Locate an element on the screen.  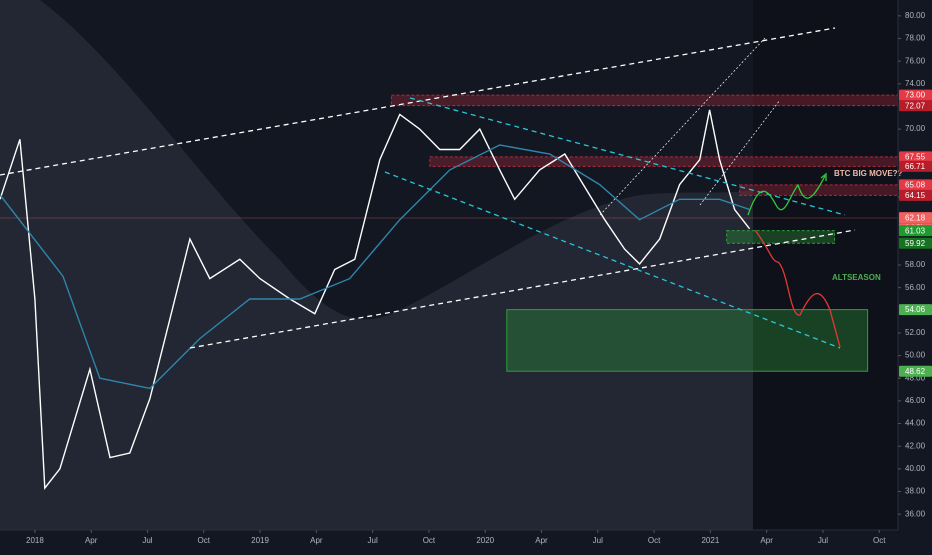
y-tick-label: 70.00 is located at coordinates (915, 128).